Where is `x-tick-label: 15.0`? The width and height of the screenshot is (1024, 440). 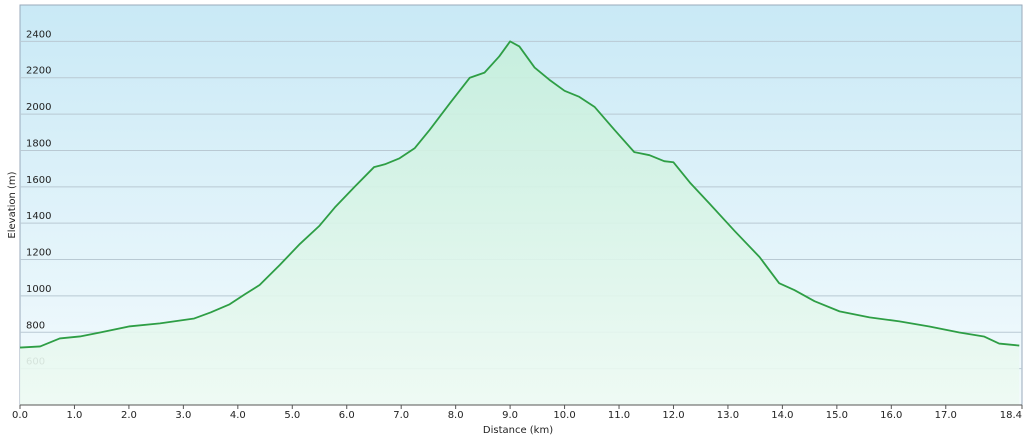
x-tick-label: 15.0 is located at coordinates (837, 415).